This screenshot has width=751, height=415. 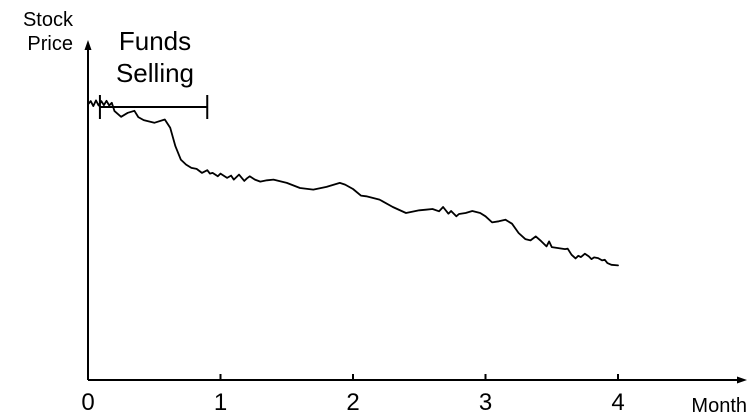 I want to click on x-axis-label: Month, so click(x=719, y=405).